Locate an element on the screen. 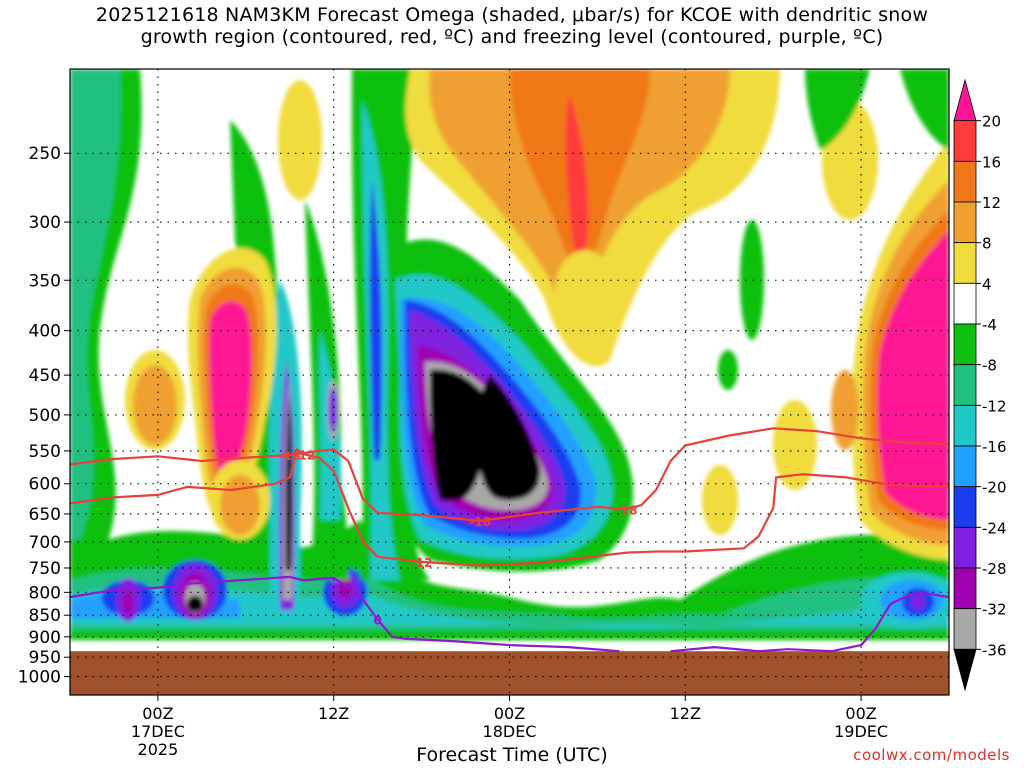  colorbar-label-5: -4 is located at coordinates (989, 325).